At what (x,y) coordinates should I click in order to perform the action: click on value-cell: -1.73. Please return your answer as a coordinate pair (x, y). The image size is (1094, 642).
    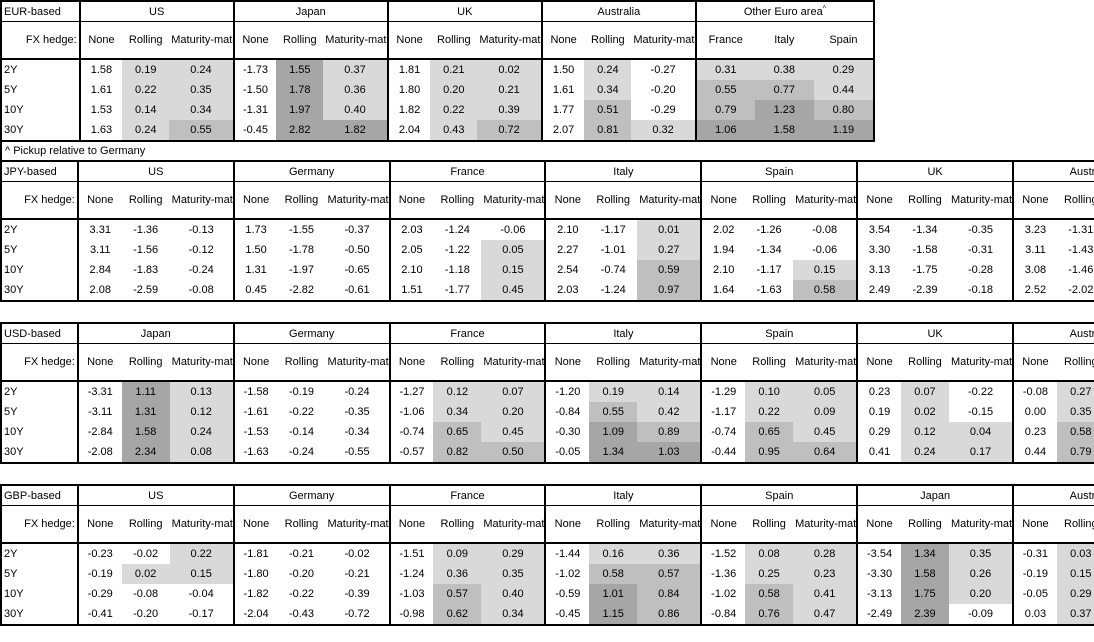
    Looking at the image, I should click on (254, 69).